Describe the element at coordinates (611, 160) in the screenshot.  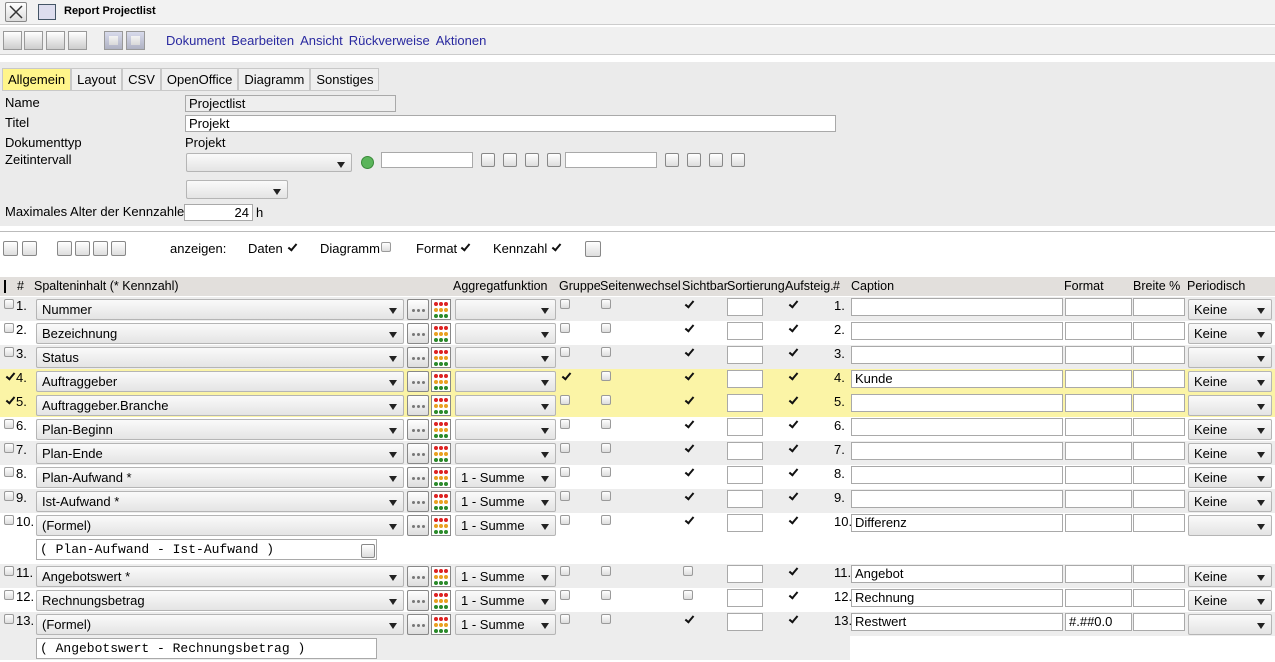
I see `date-field` at that location.